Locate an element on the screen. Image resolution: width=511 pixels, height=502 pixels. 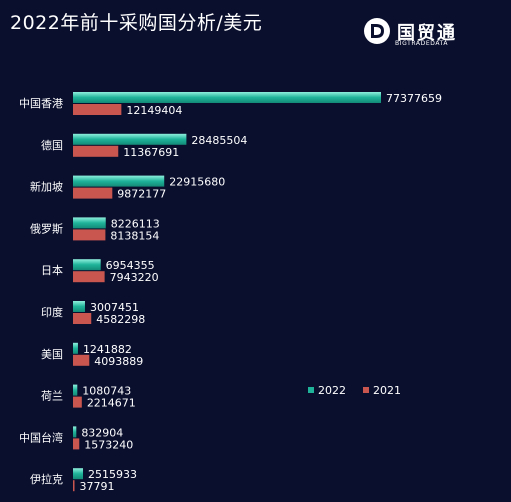
category-label: 日本 is located at coordinates (52, 270).